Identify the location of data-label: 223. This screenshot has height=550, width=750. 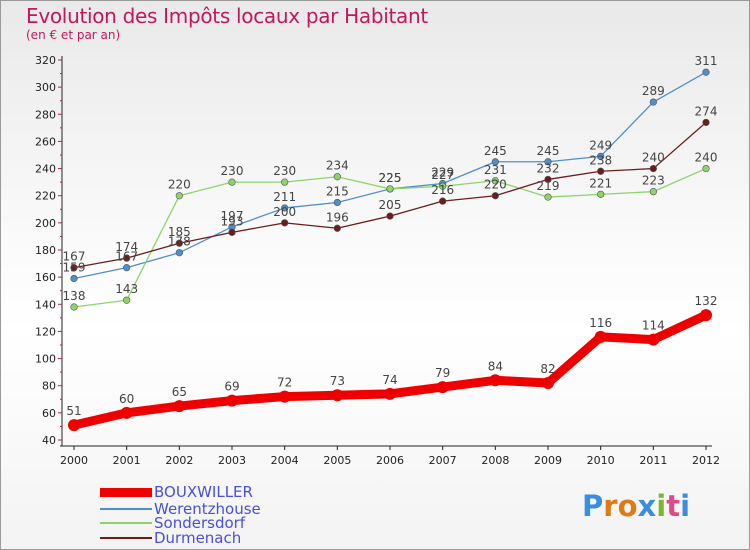
(653, 181).